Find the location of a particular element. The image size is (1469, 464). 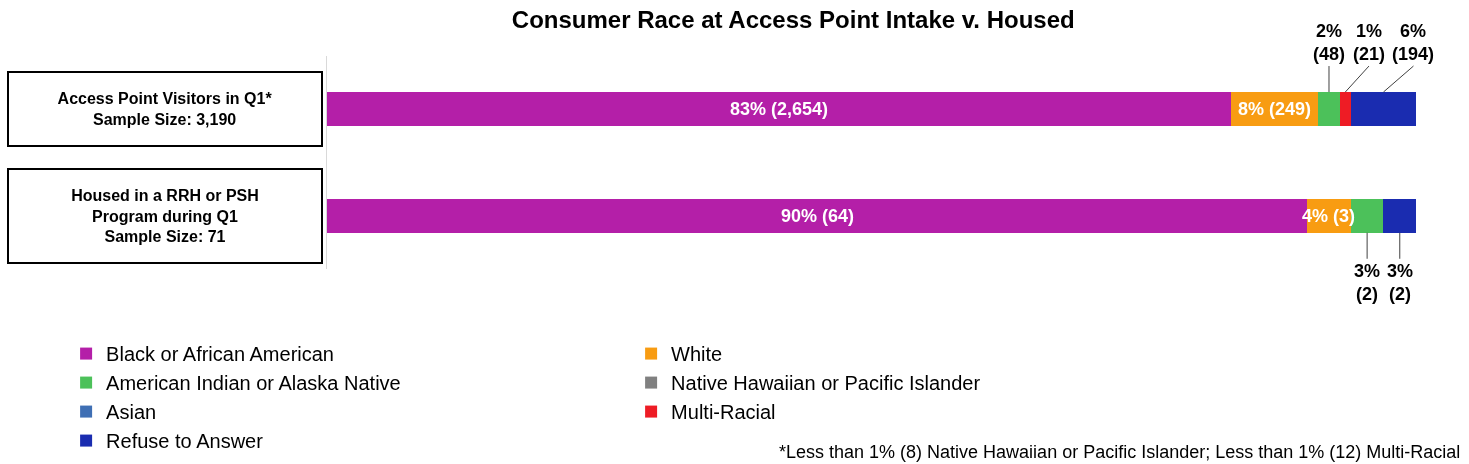

chart-title: Consumer Race at Access Point Intake v. Housed is located at coordinates (793, 20).